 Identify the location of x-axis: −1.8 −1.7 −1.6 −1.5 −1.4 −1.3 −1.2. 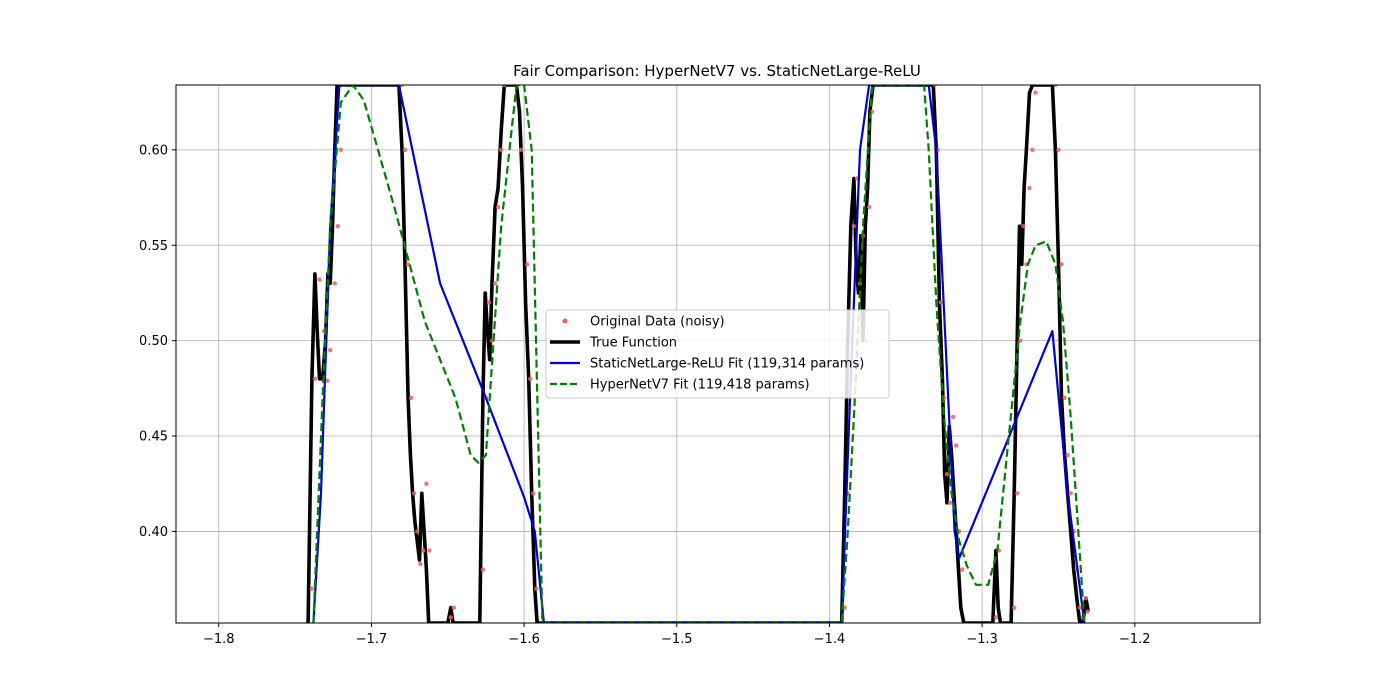
(677, 635).